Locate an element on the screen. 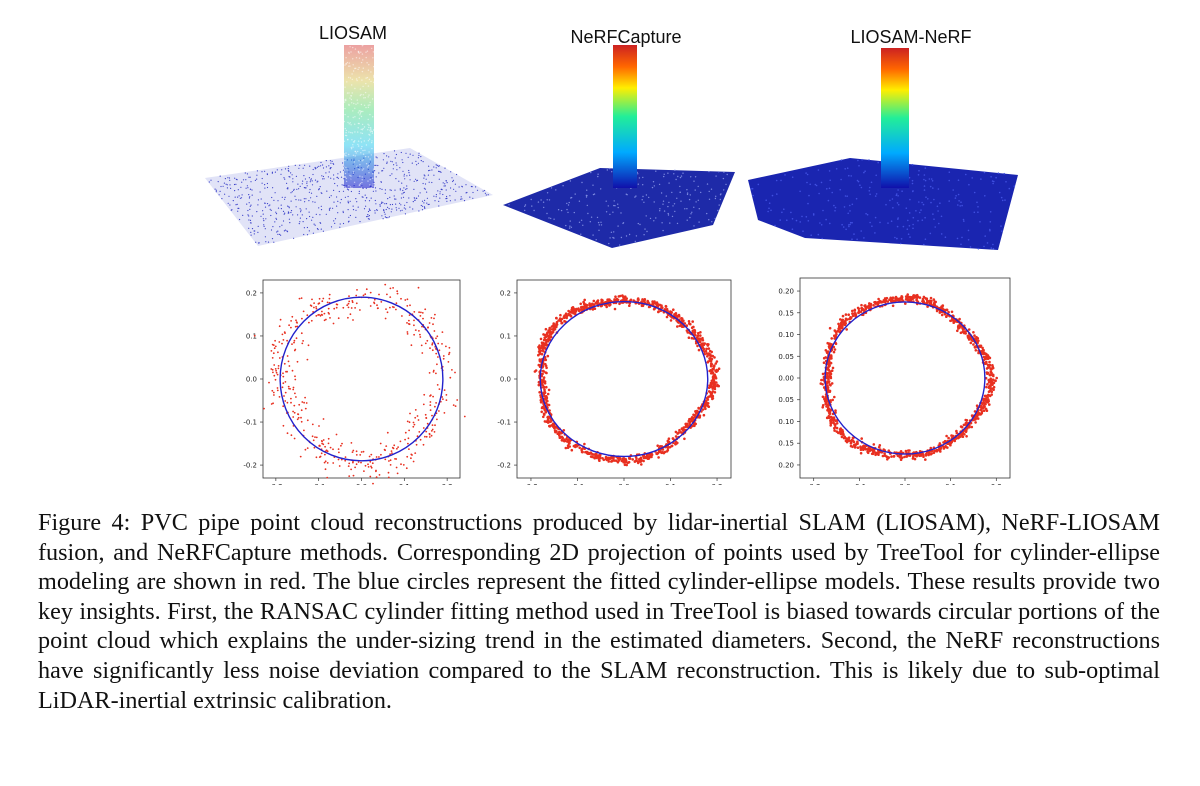 This screenshot has height=786, width=1200. liosam-ground-dots is located at coordinates (348, 197).